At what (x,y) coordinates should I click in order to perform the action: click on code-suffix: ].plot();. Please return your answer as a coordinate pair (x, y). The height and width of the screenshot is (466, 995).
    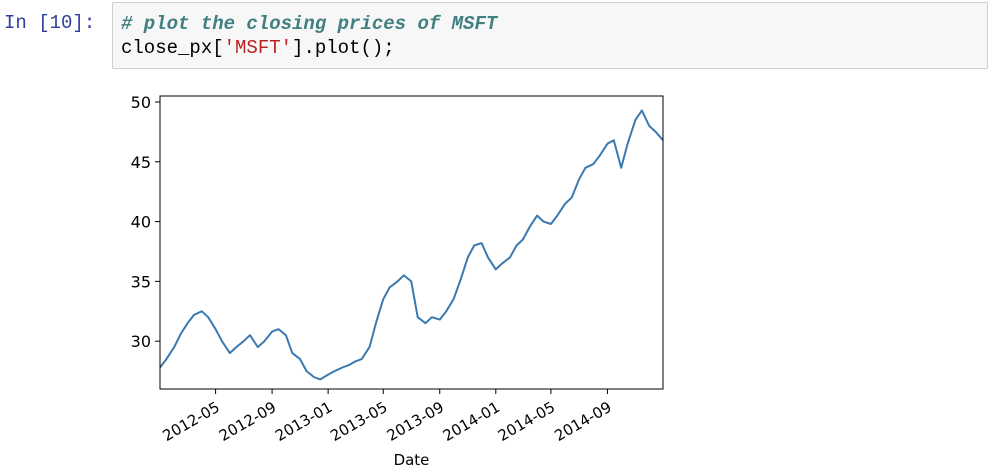
    Looking at the image, I should click on (343, 48).